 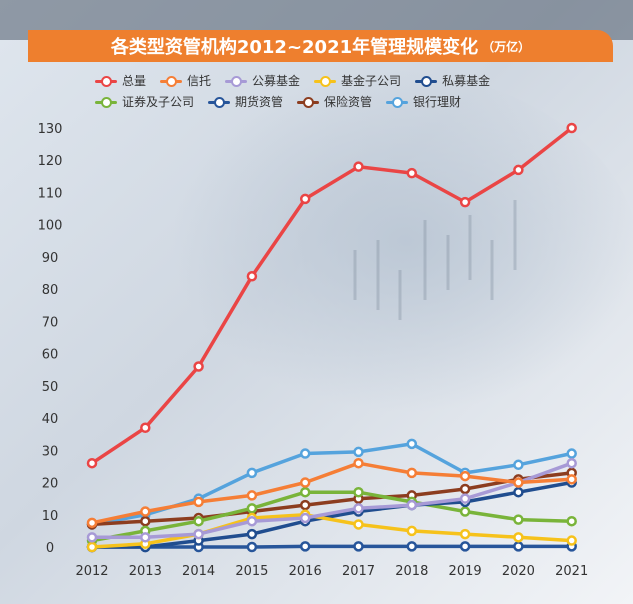 What do you see at coordinates (50, 419) in the screenshot?
I see `y-tick-label: 40` at bounding box center [50, 419].